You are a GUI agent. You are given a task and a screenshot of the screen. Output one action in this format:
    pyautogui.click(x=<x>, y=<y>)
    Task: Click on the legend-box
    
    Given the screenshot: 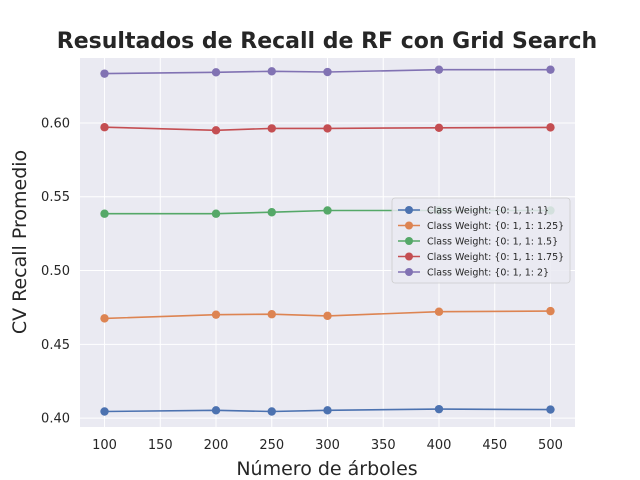 What is the action you would take?
    pyautogui.click(x=481, y=240)
    